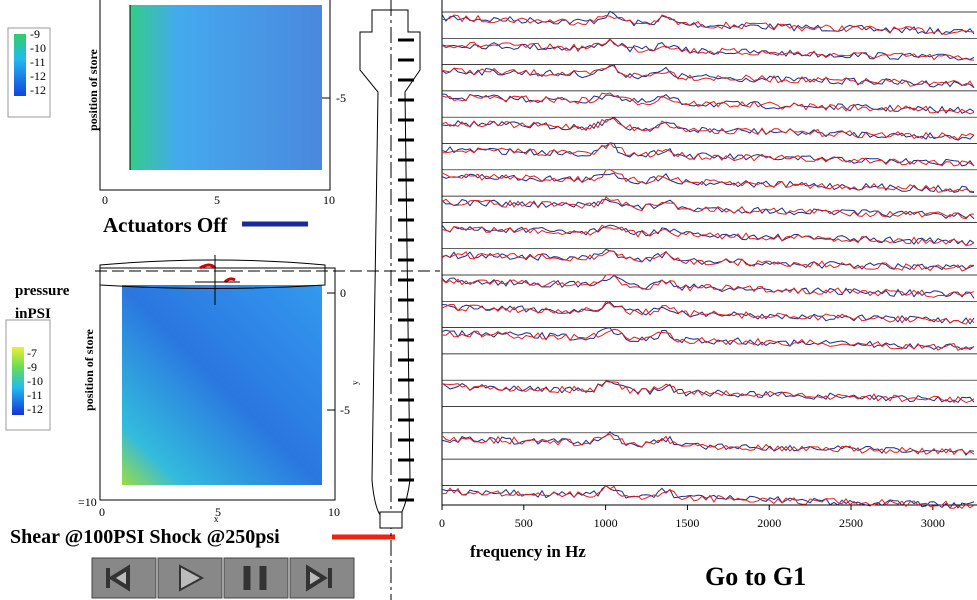  I want to click on x-tick-label: 2500, so click(851, 523).